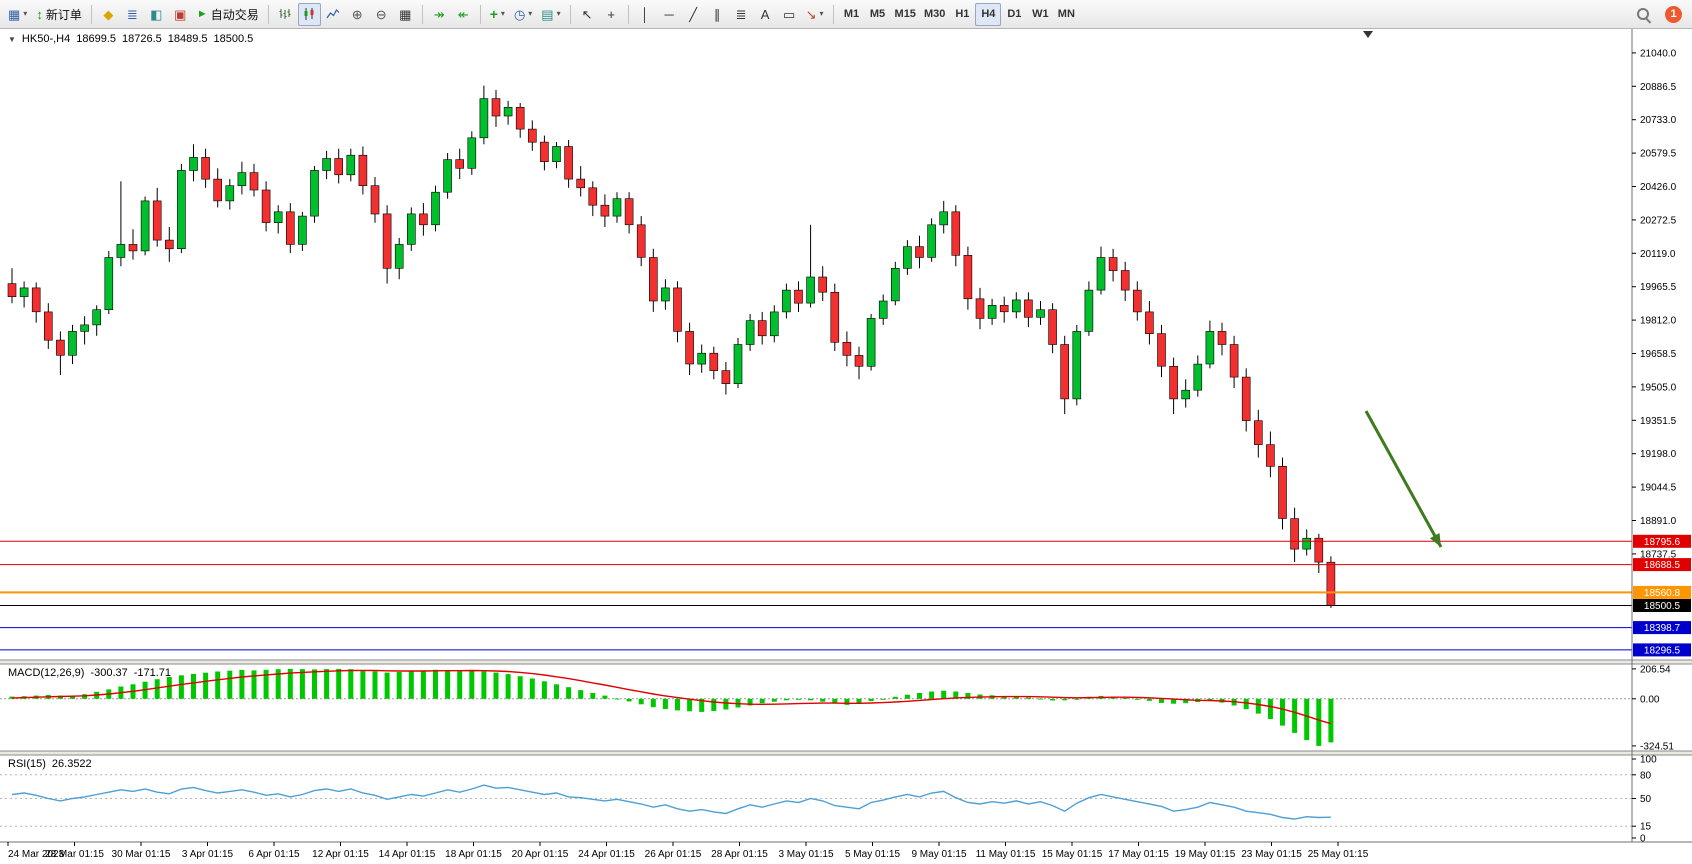 This screenshot has width=1692, height=864. I want to click on timeframe-button-m30: M30, so click(934, 14).